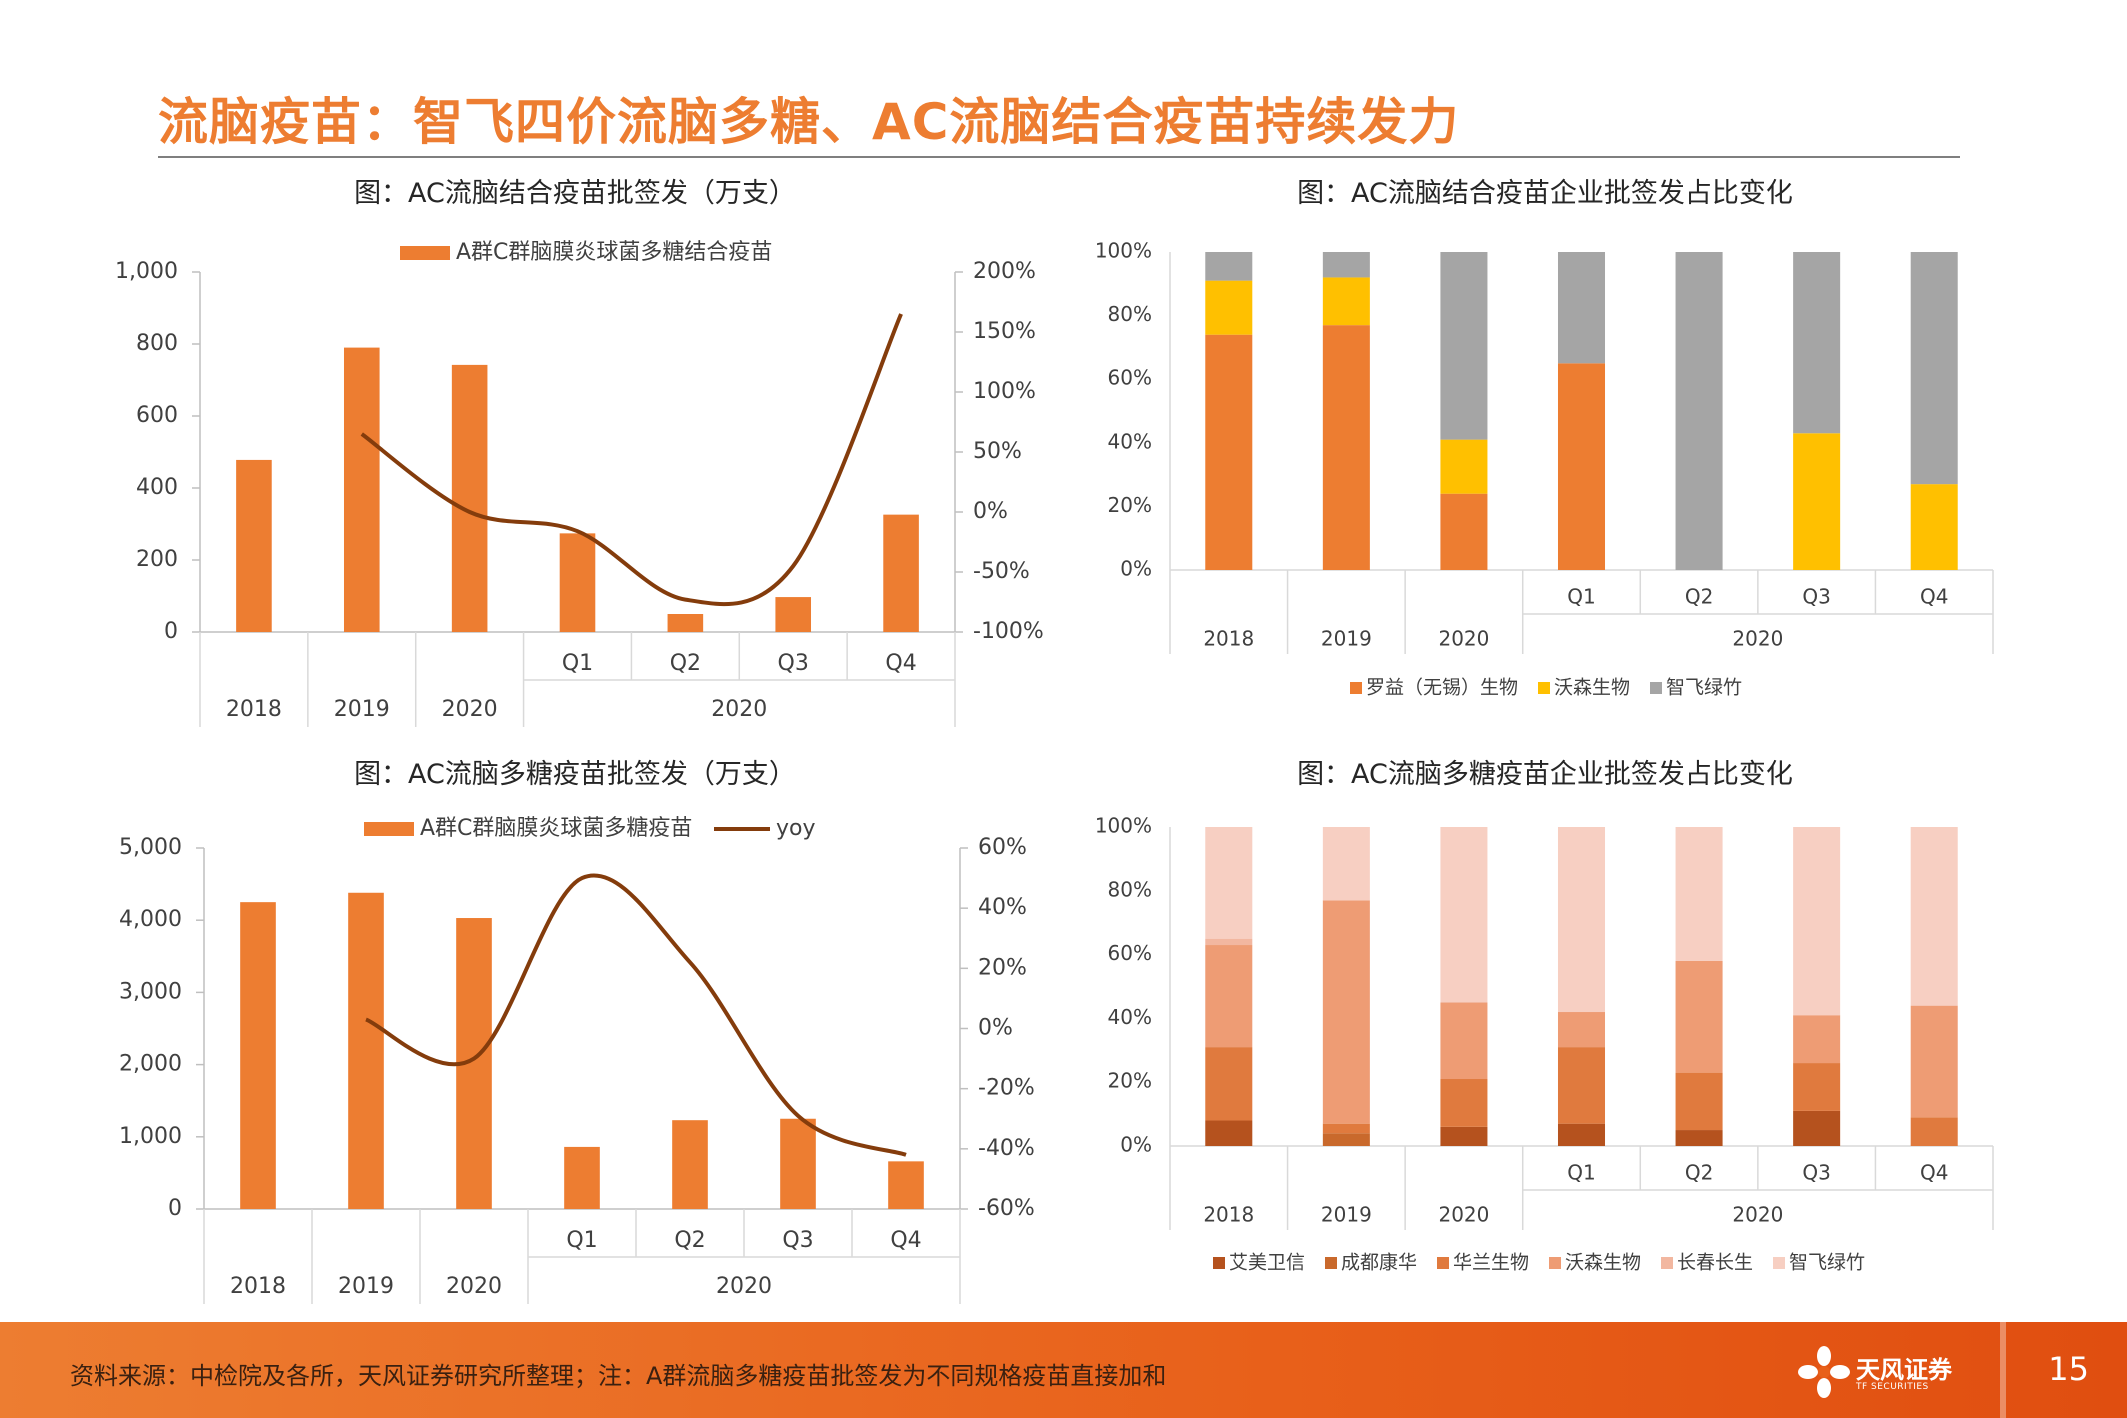 The width and height of the screenshot is (2127, 1418). Describe the element at coordinates (1816, 1173) in the screenshot. I see `c4-x-label: Q3` at that location.